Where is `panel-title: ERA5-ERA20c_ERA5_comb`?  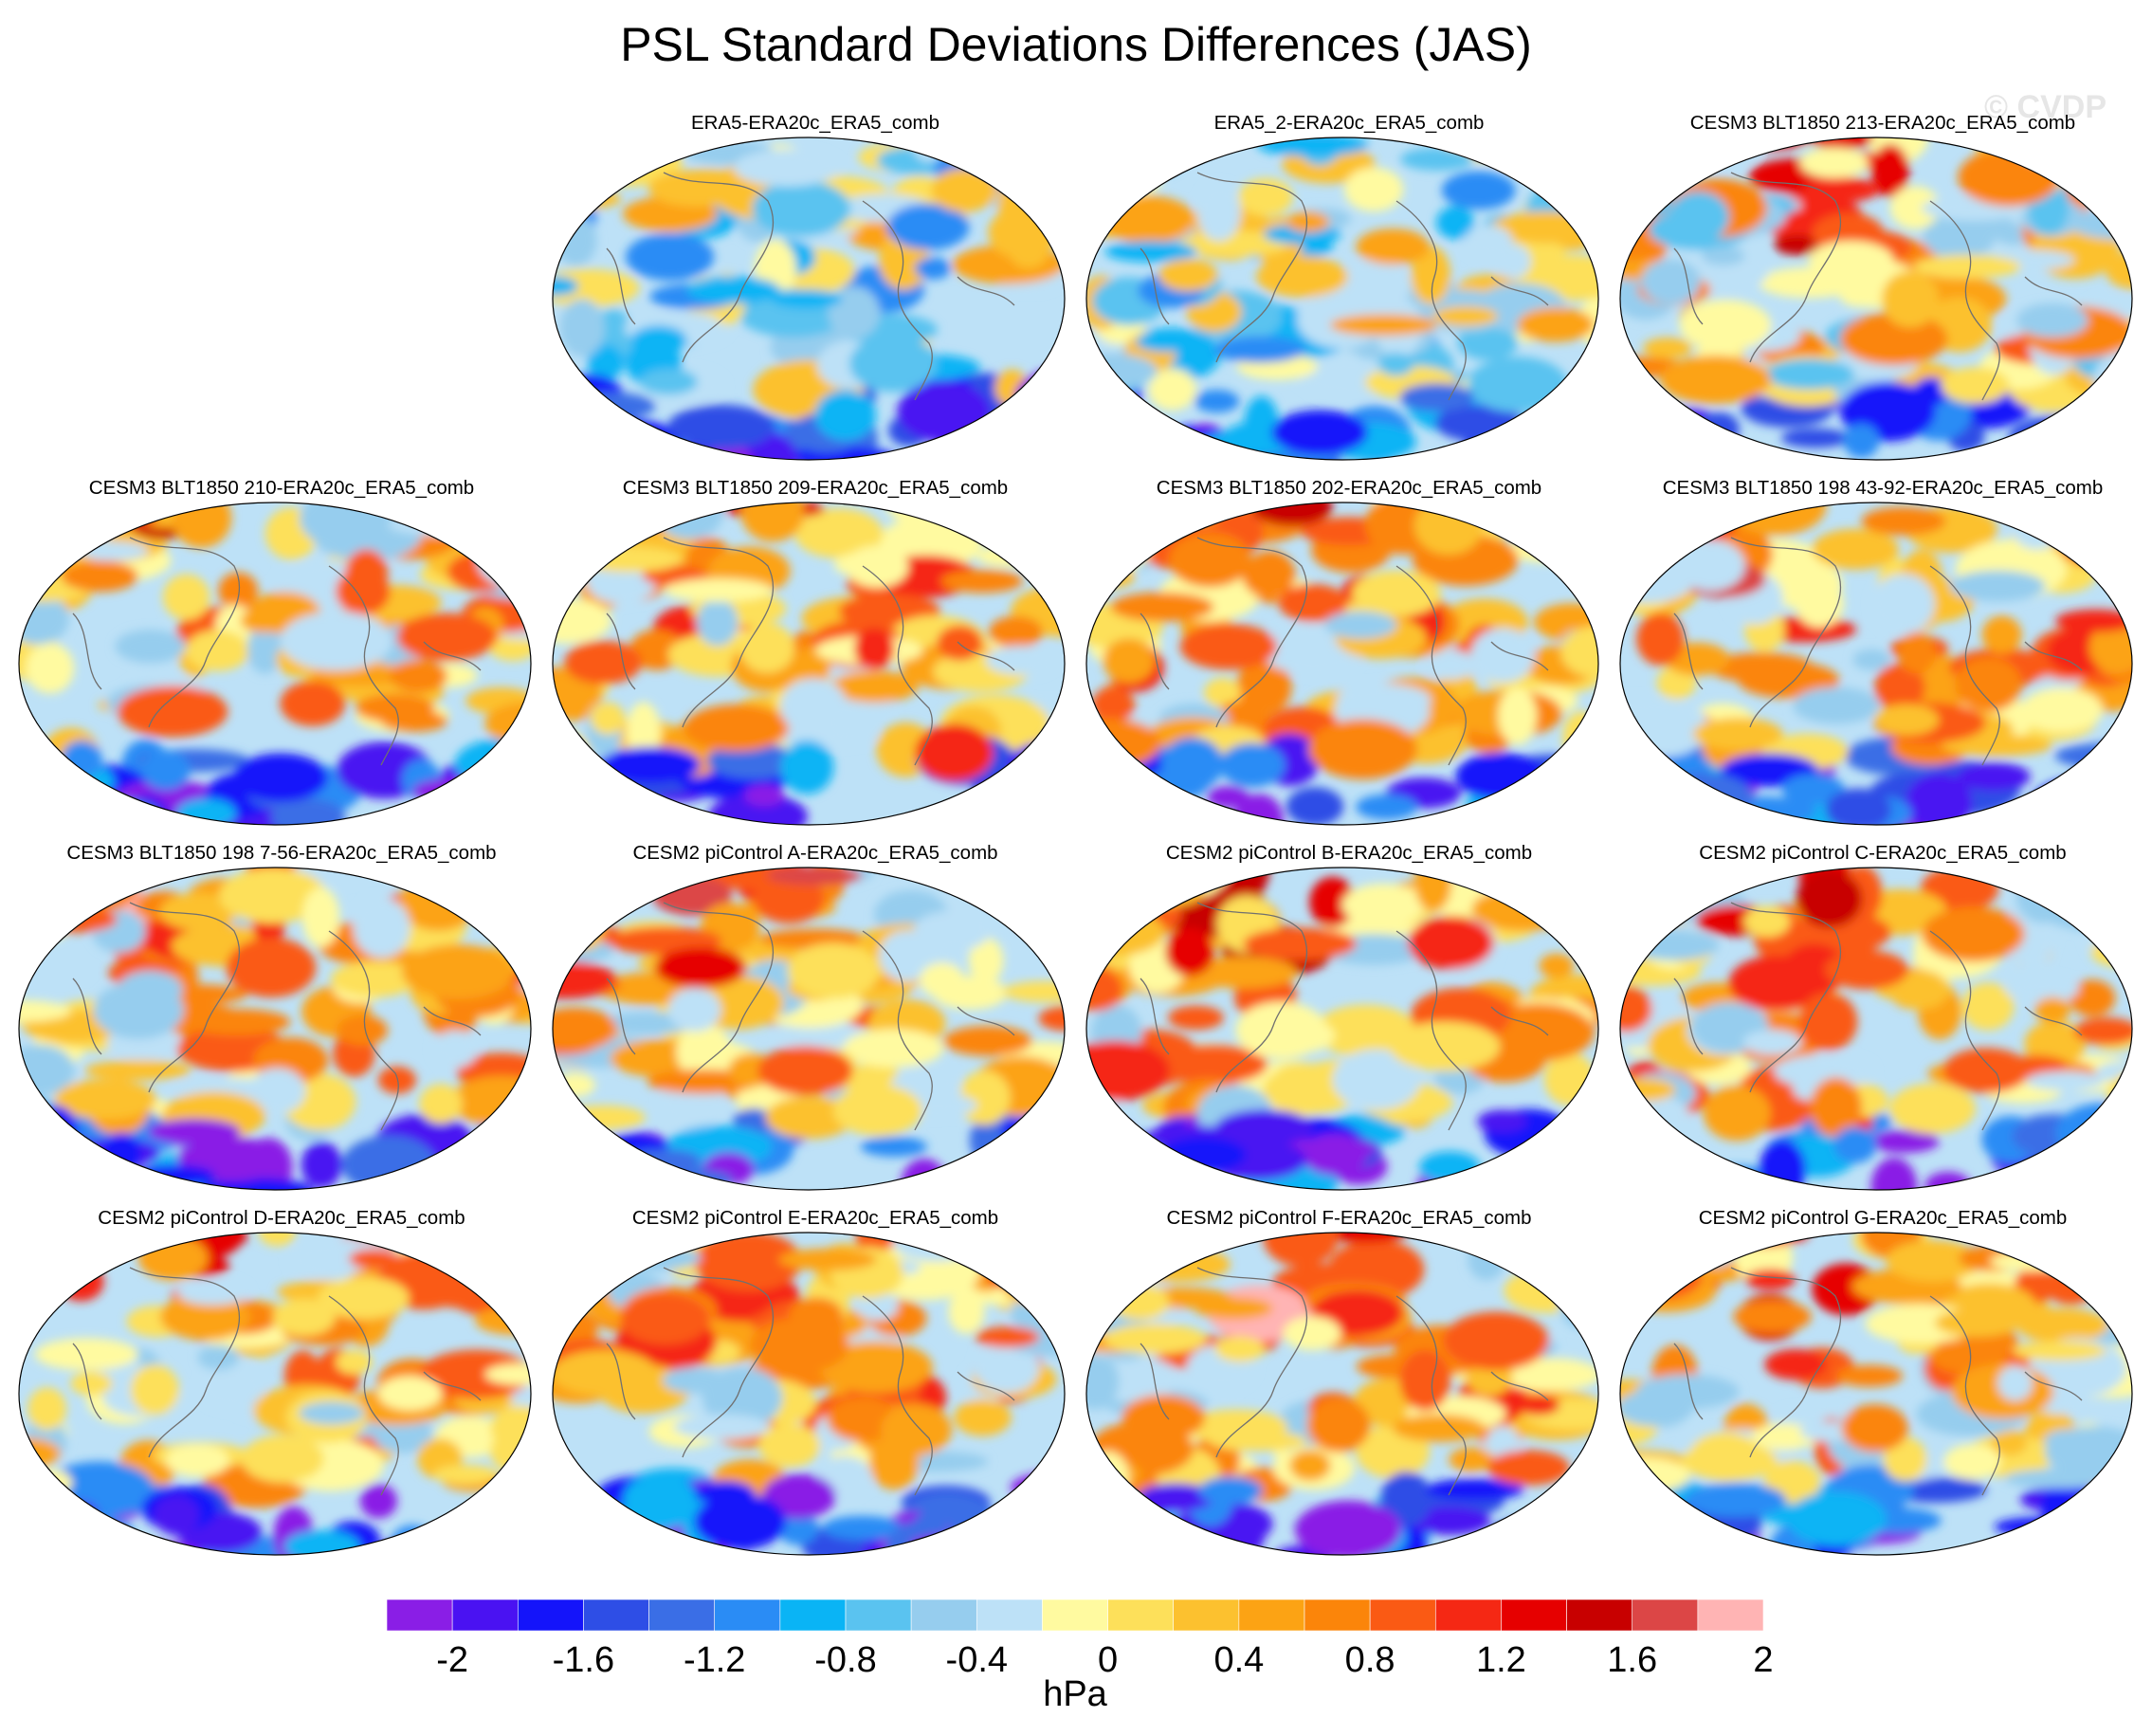 panel-title: ERA5-ERA20c_ERA5_comb is located at coordinates (815, 123).